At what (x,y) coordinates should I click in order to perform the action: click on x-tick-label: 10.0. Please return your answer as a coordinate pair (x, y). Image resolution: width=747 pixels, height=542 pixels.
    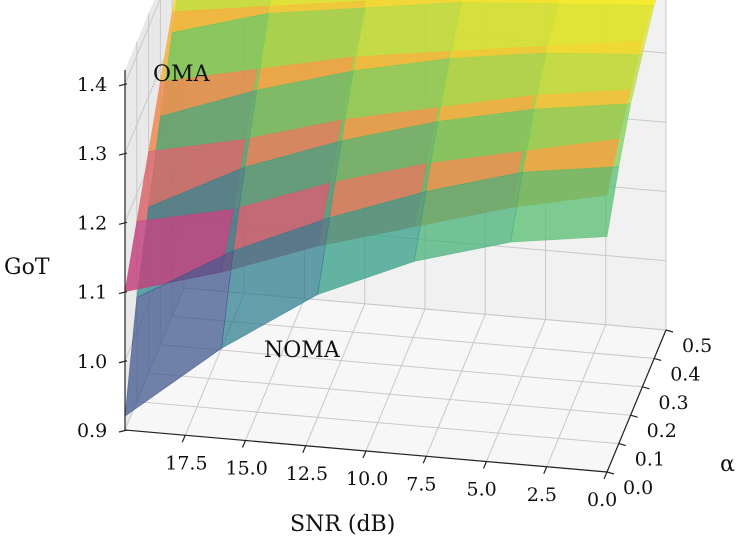
    Looking at the image, I should click on (367, 479).